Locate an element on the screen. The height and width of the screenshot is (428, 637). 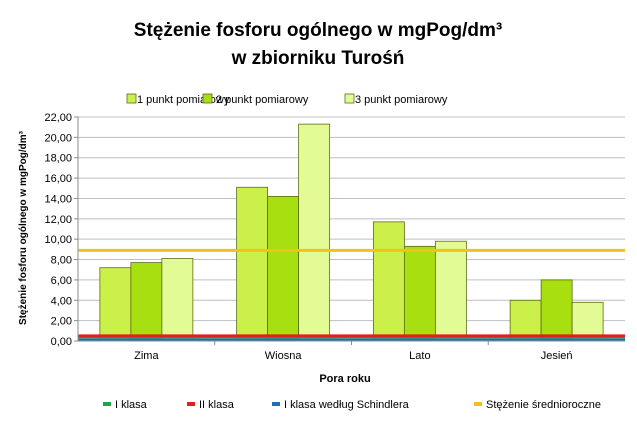
legend-label: Stężenie średnioroczne is located at coordinates (543, 405).